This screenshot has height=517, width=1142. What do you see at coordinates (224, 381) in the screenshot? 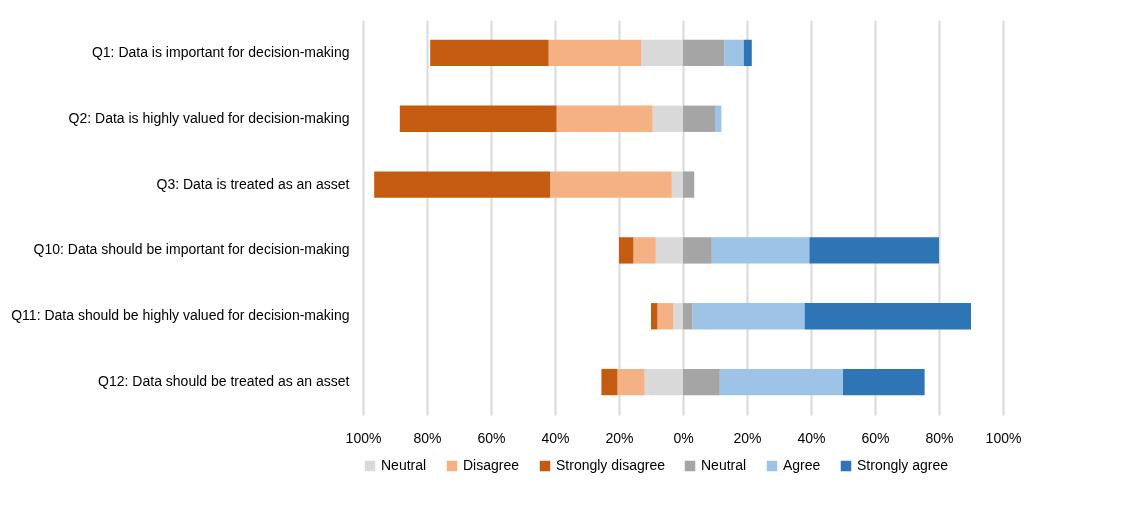
I see `y-tick-label: Q12: Data should be treated as an asset` at bounding box center [224, 381].